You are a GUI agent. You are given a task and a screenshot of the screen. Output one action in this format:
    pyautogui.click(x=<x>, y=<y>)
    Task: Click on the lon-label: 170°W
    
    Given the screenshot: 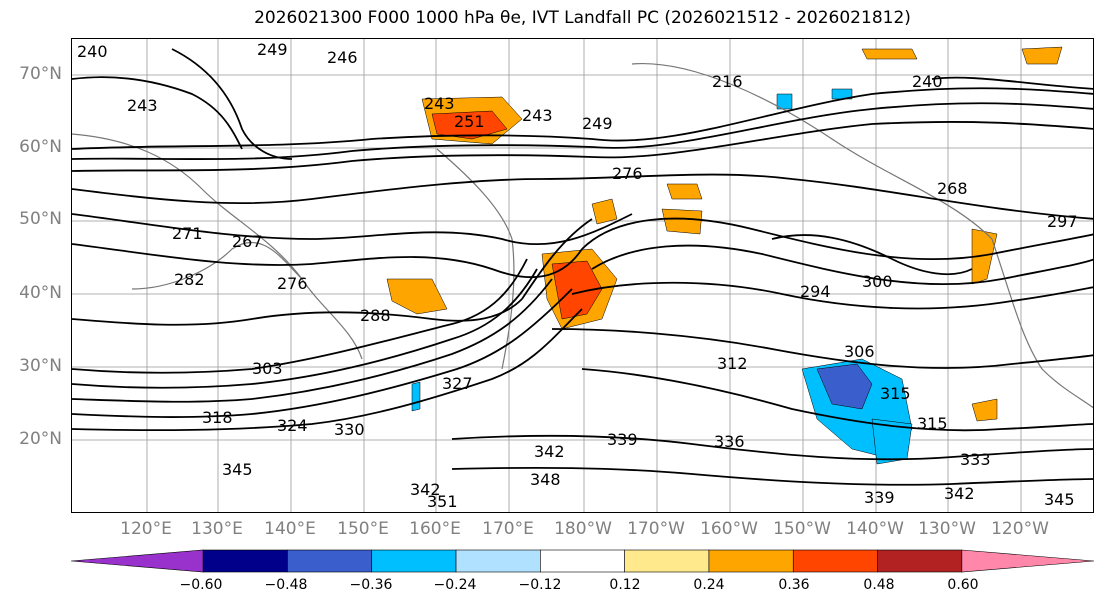 What is the action you would take?
    pyautogui.click(x=656, y=529)
    